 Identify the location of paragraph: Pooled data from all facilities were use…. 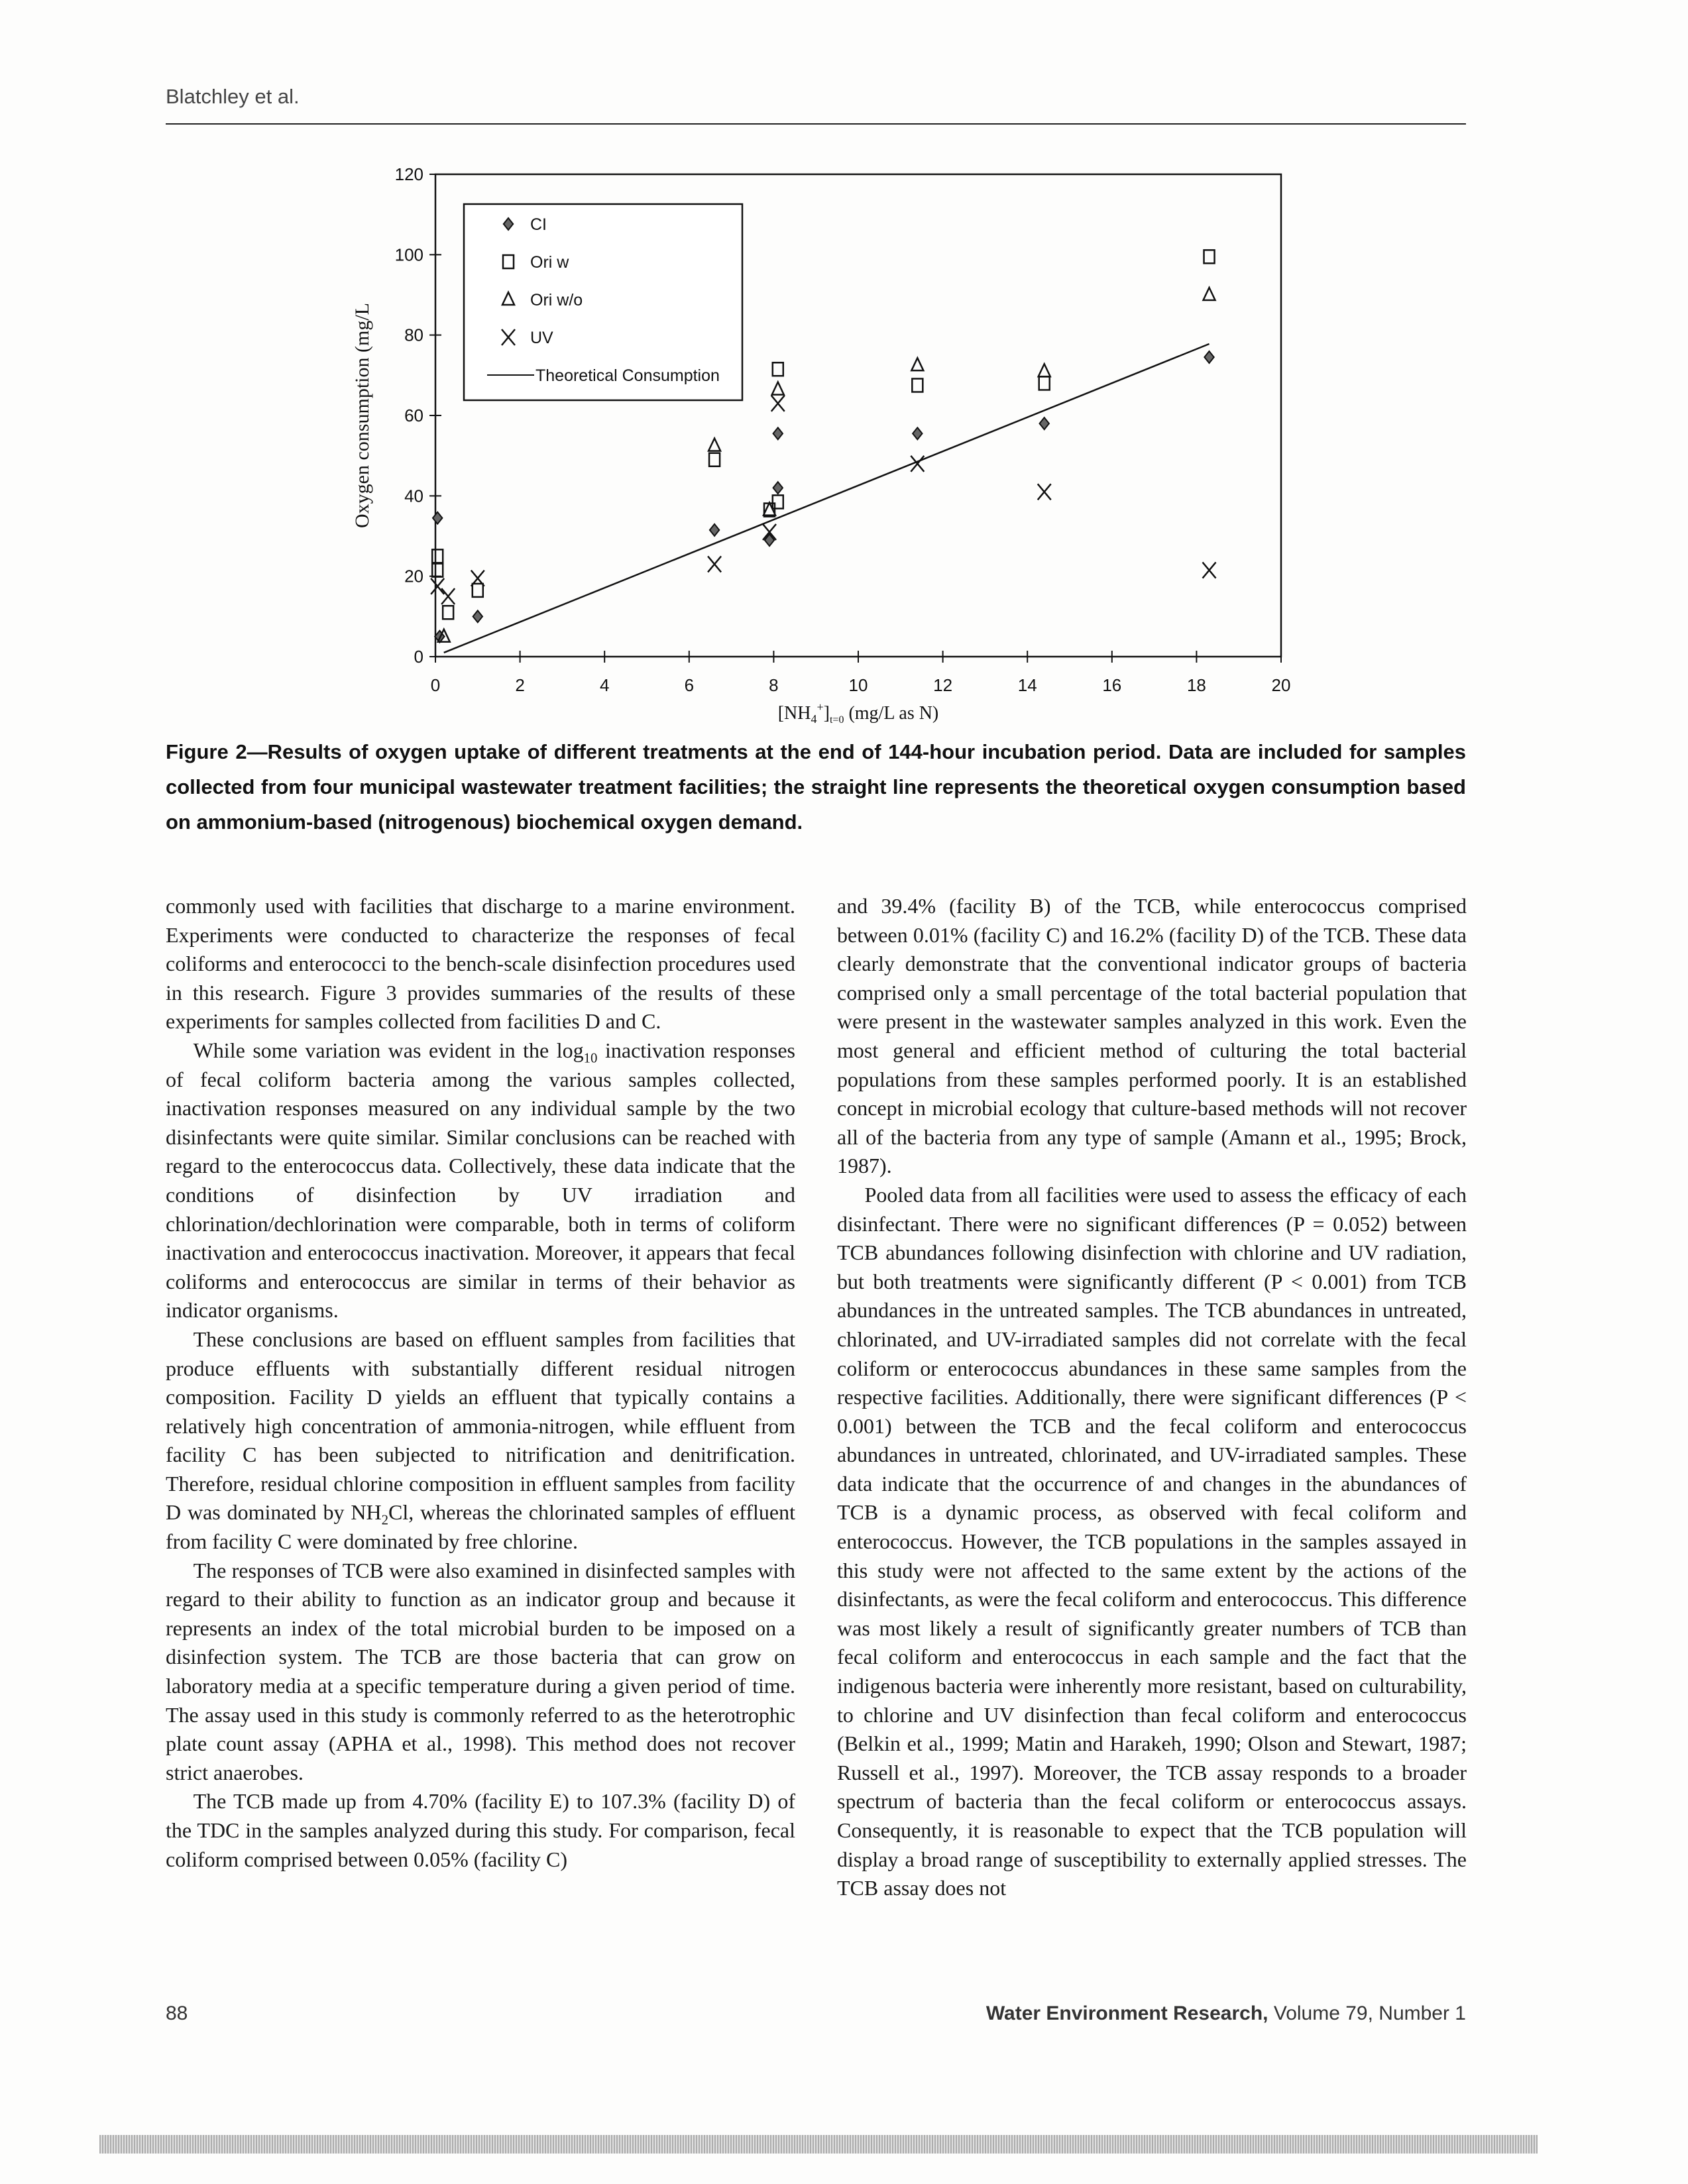
(1152, 1541).